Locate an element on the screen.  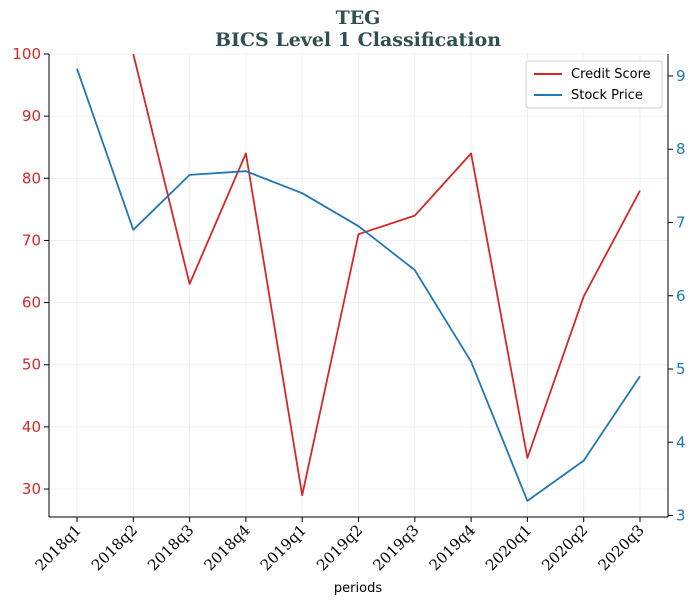
legend: Credit Score Stock Price is located at coordinates (594, 84).